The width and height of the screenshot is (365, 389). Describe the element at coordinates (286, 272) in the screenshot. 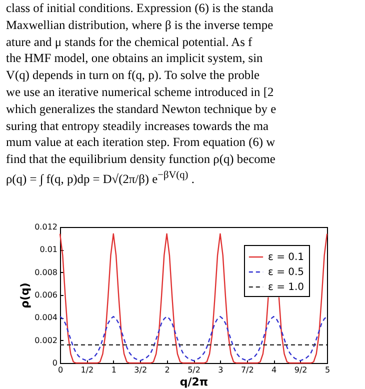

I see `legend-label: ε = 0.5` at that location.